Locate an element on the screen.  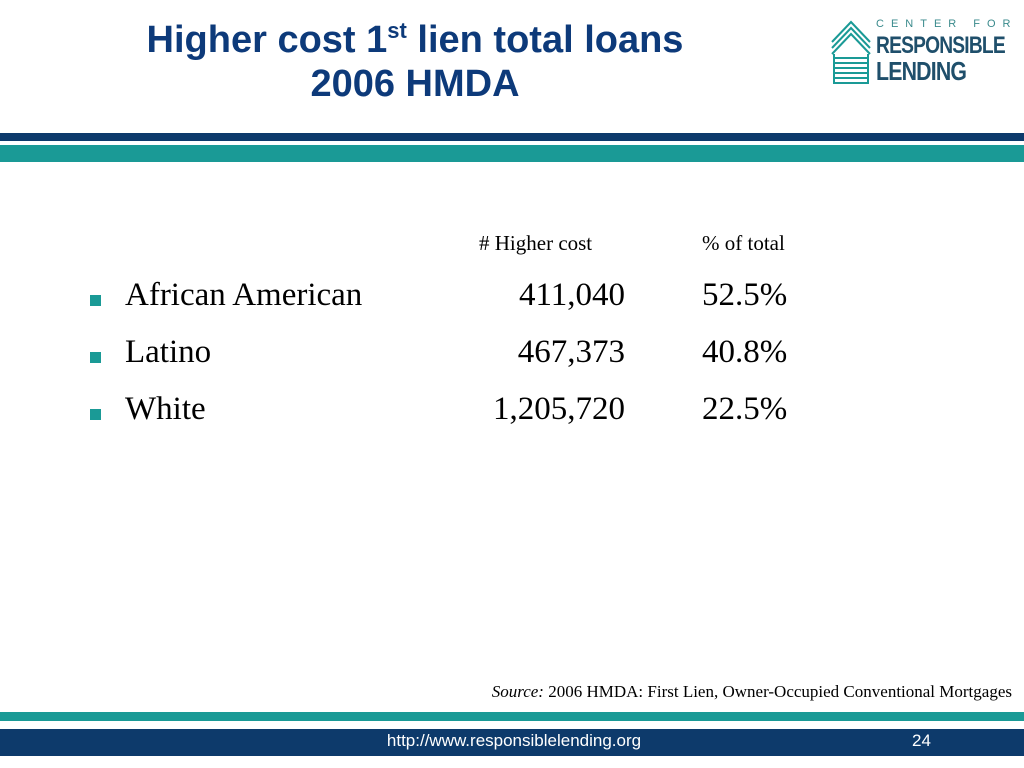
header-teal-rule is located at coordinates (512, 153).